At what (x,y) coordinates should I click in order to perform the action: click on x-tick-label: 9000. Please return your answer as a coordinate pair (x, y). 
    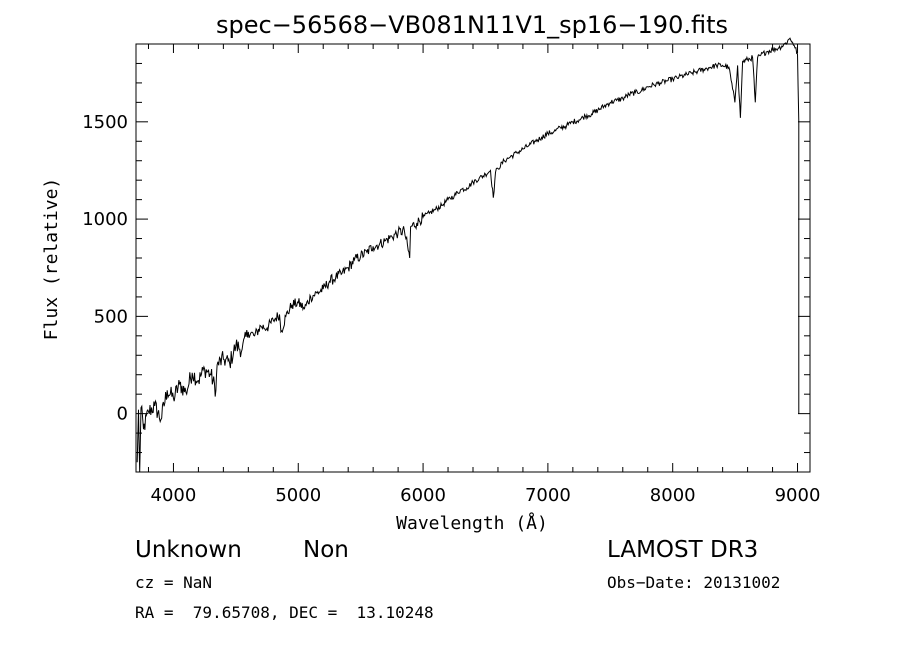
    Looking at the image, I should click on (798, 495).